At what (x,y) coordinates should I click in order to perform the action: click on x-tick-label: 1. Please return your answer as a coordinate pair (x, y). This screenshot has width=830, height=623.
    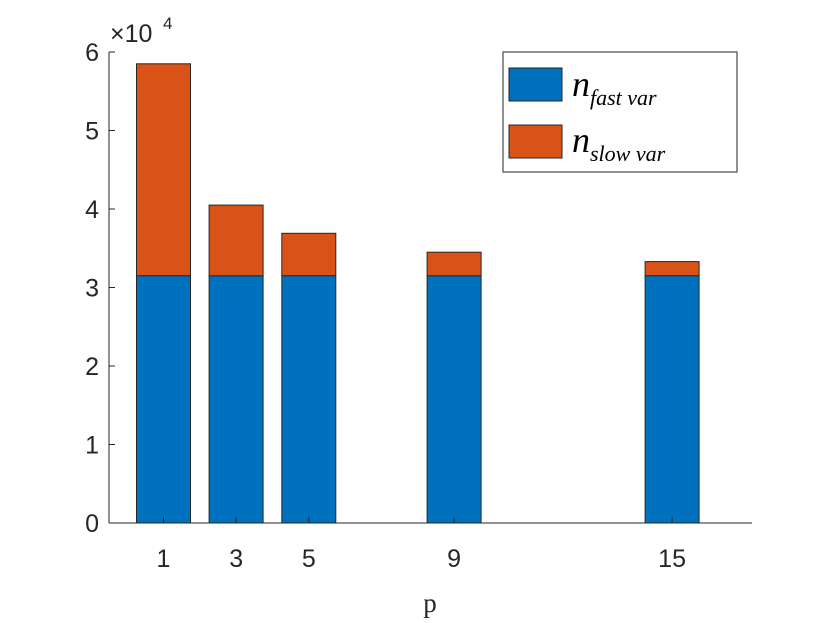
    Looking at the image, I should click on (164, 559).